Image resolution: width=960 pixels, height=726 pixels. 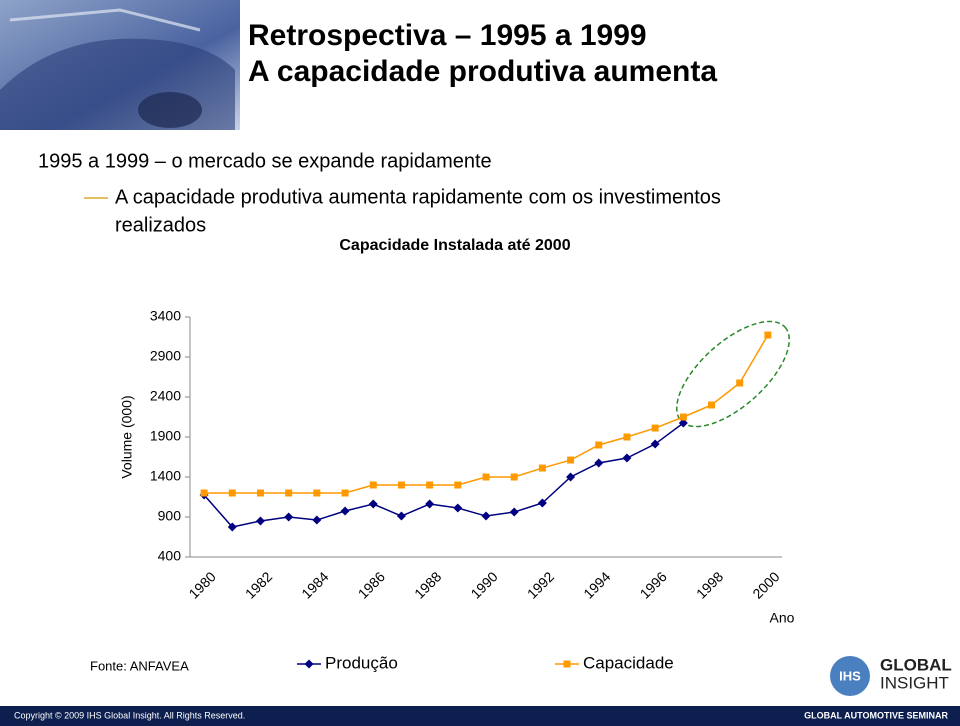 What do you see at coordinates (165, 316) in the screenshot?
I see `y-tick-label: 3400` at bounding box center [165, 316].